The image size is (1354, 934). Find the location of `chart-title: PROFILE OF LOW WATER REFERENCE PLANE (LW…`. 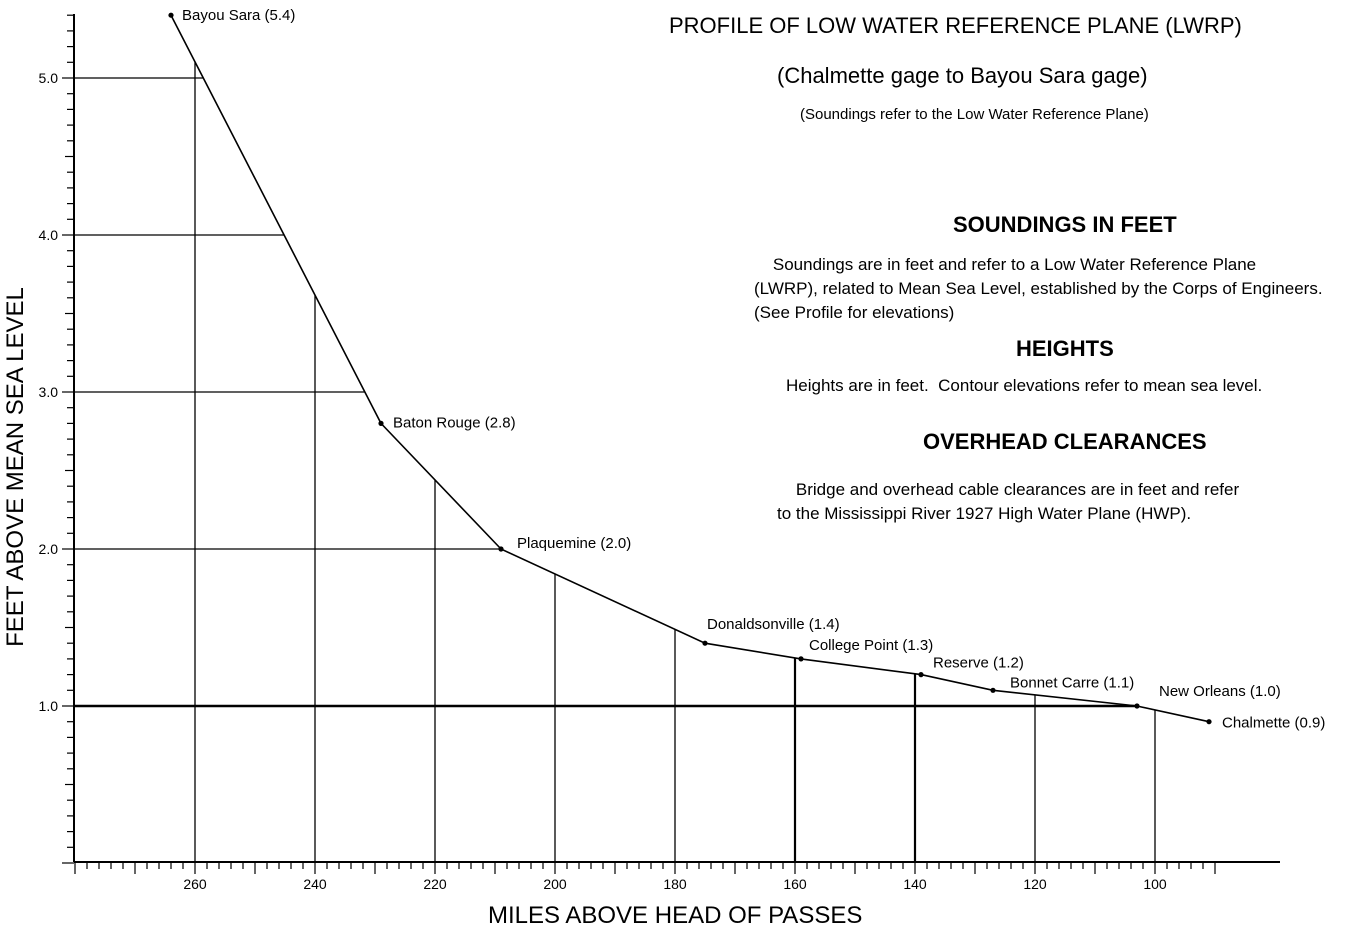

chart-title: PROFILE OF LOW WATER REFERENCE PLANE (LW… is located at coordinates (955, 25).